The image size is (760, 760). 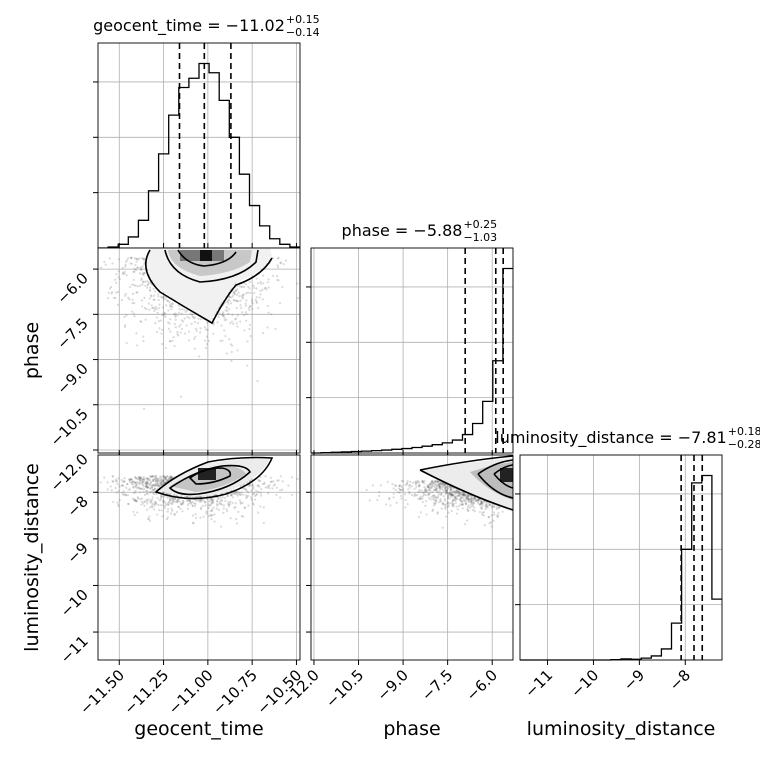 I want to click on title-minus-geocent_time: −0.14, so click(x=303, y=32).